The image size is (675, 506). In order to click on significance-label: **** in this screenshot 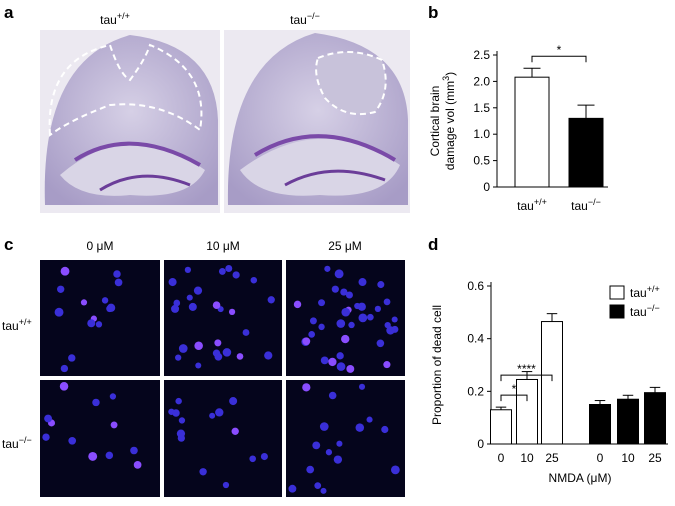, I will do `click(526, 369)`.